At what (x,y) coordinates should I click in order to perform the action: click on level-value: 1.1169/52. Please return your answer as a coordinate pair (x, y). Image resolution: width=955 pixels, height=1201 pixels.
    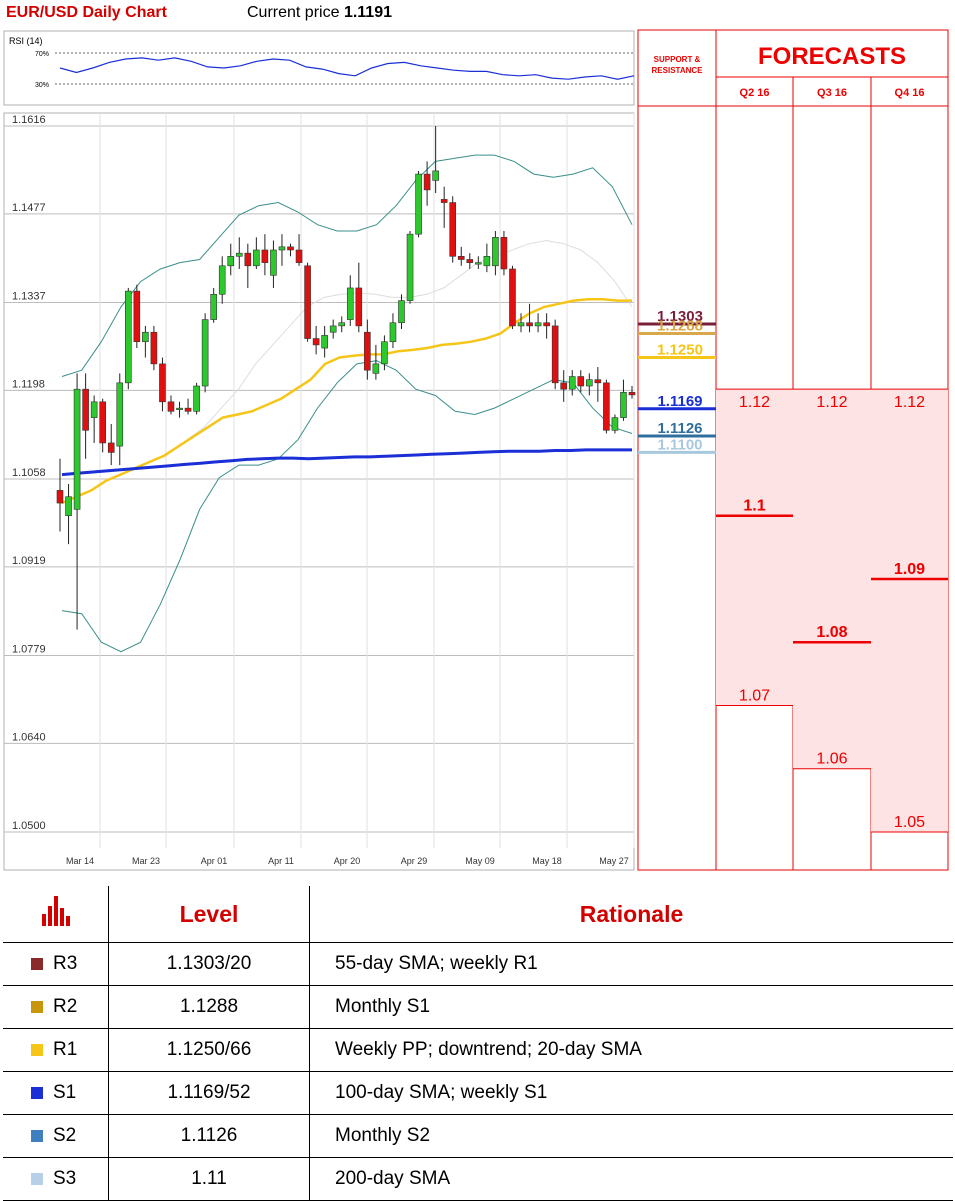
    Looking at the image, I should click on (209, 1093).